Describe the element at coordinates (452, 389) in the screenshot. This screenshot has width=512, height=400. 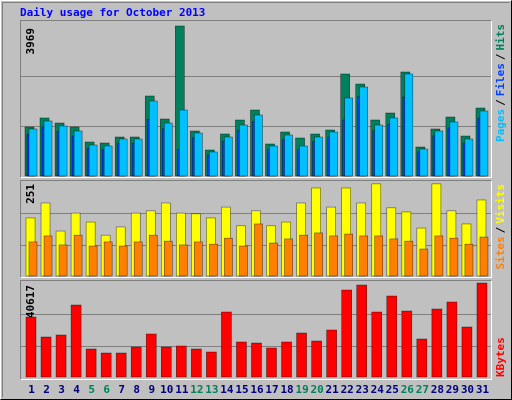
I see `x-tick-label: 29` at that location.